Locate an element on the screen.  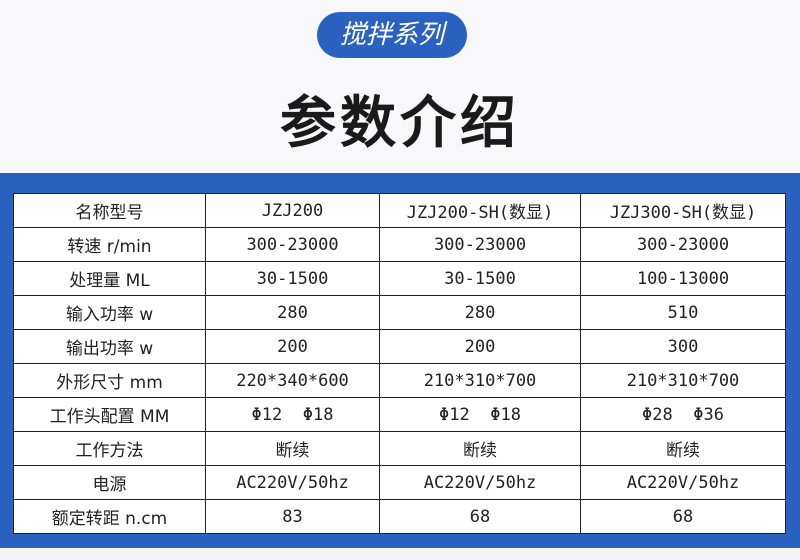
table-row: 外形尺寸 mm 220*340*600 210*310*700 210*310*700 is located at coordinates (399, 380).